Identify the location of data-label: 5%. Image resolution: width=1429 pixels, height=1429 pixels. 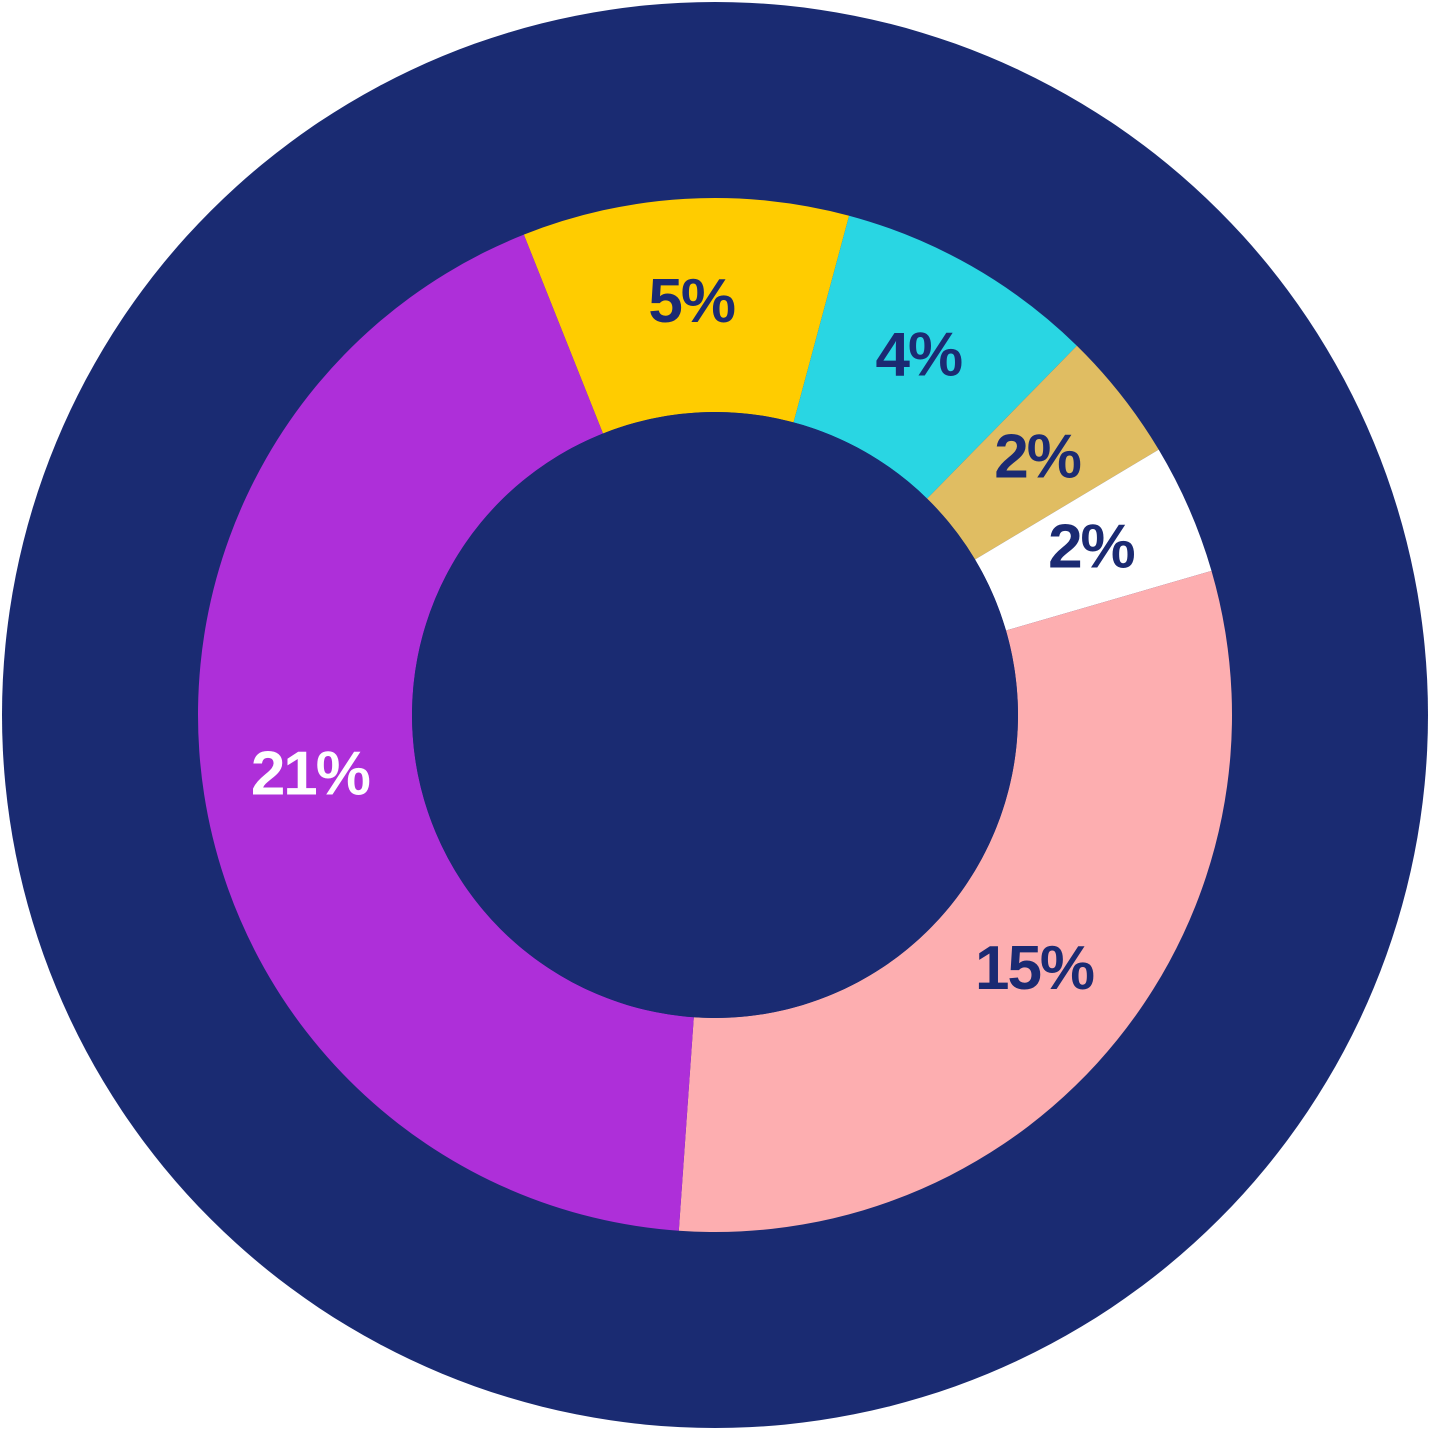
(691, 301).